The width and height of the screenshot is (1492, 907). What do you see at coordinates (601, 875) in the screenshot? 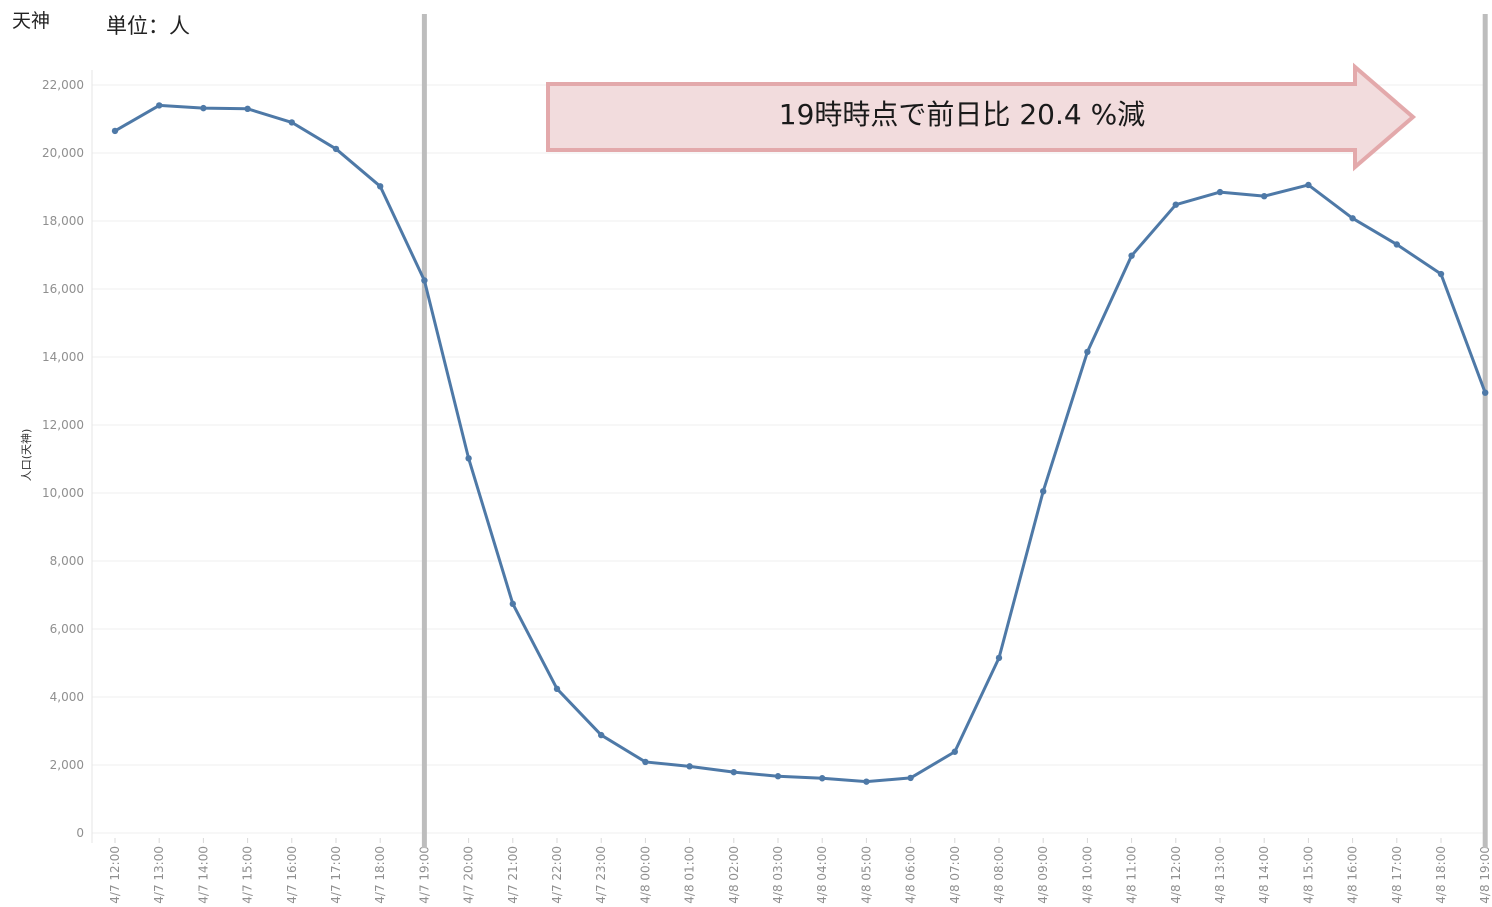
I see `x-tick-label: 4/7 23:00` at bounding box center [601, 875].